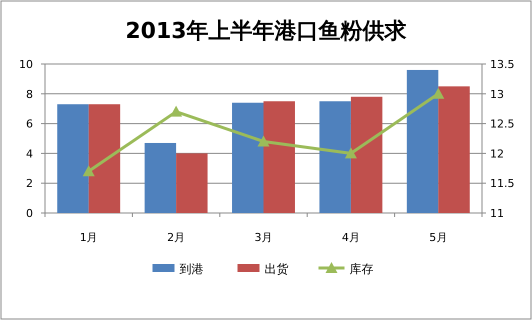 Image resolution: width=532 pixels, height=320 pixels. I want to click on x-tick-label: 3月, so click(263, 237).